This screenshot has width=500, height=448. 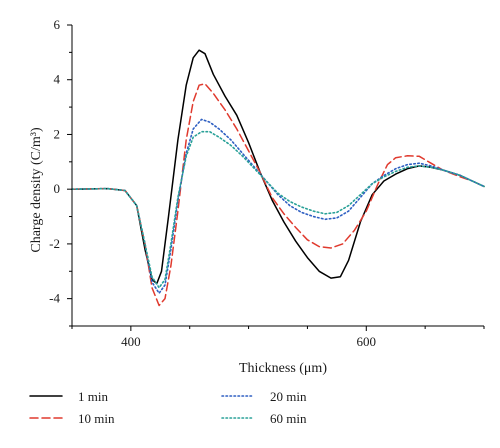 What do you see at coordinates (57, 133) in the screenshot?
I see `y-tick-label: 2` at bounding box center [57, 133].